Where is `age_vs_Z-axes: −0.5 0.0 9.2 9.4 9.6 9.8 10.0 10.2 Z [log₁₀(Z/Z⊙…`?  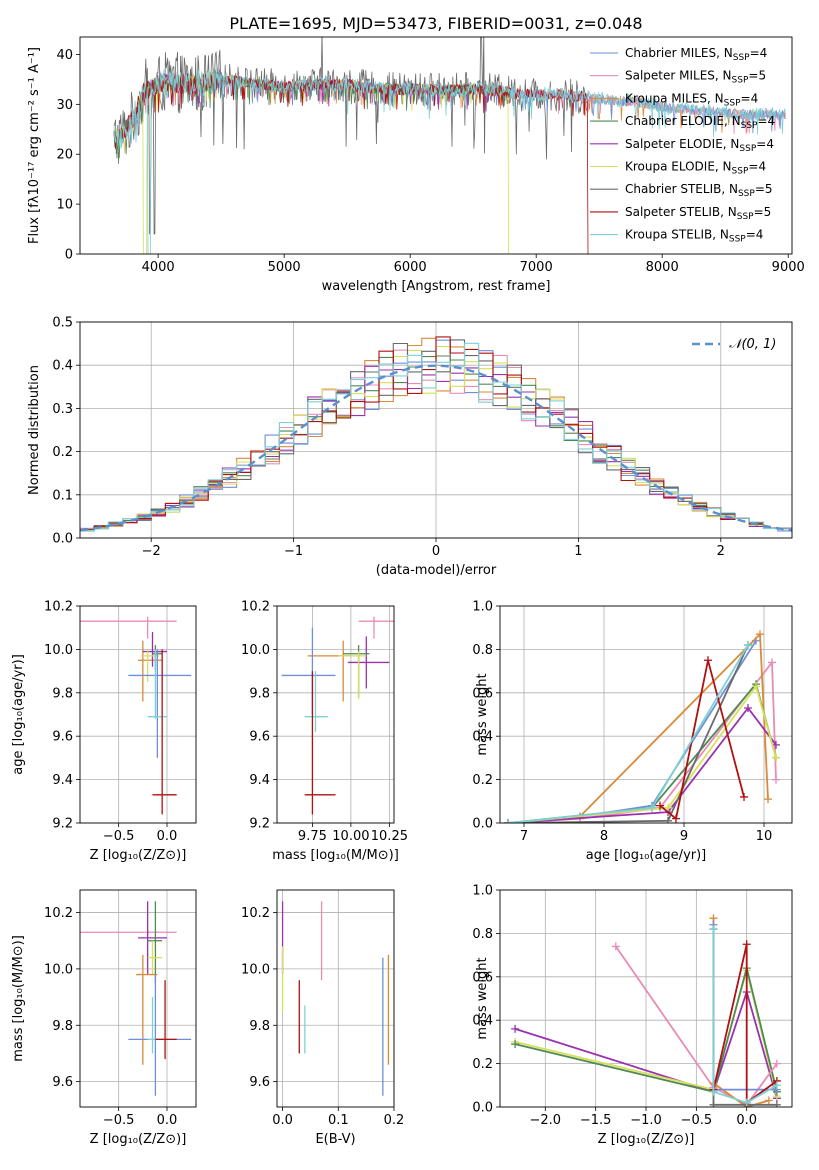 age_vs_Z-axes: −0.5 0.0 9.2 9.4 9.6 9.8 10.0 10.2 Z [log₁₀(Z/Z⊙… is located at coordinates (103, 731).